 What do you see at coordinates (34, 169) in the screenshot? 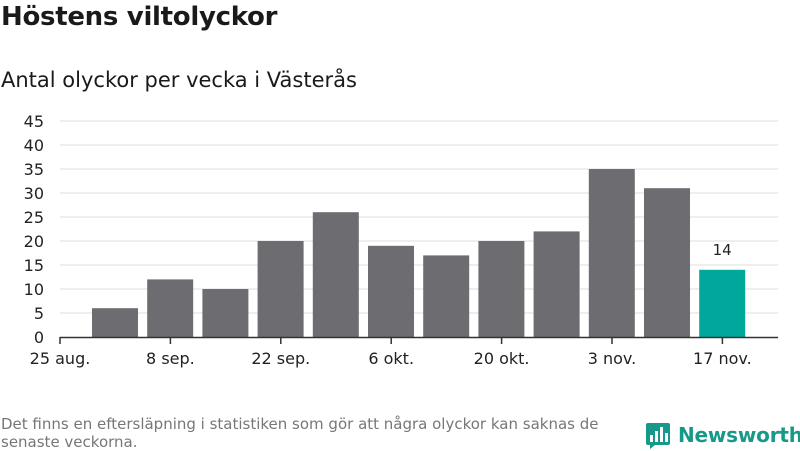
I see `y-tick-label: 35` at bounding box center [34, 169].